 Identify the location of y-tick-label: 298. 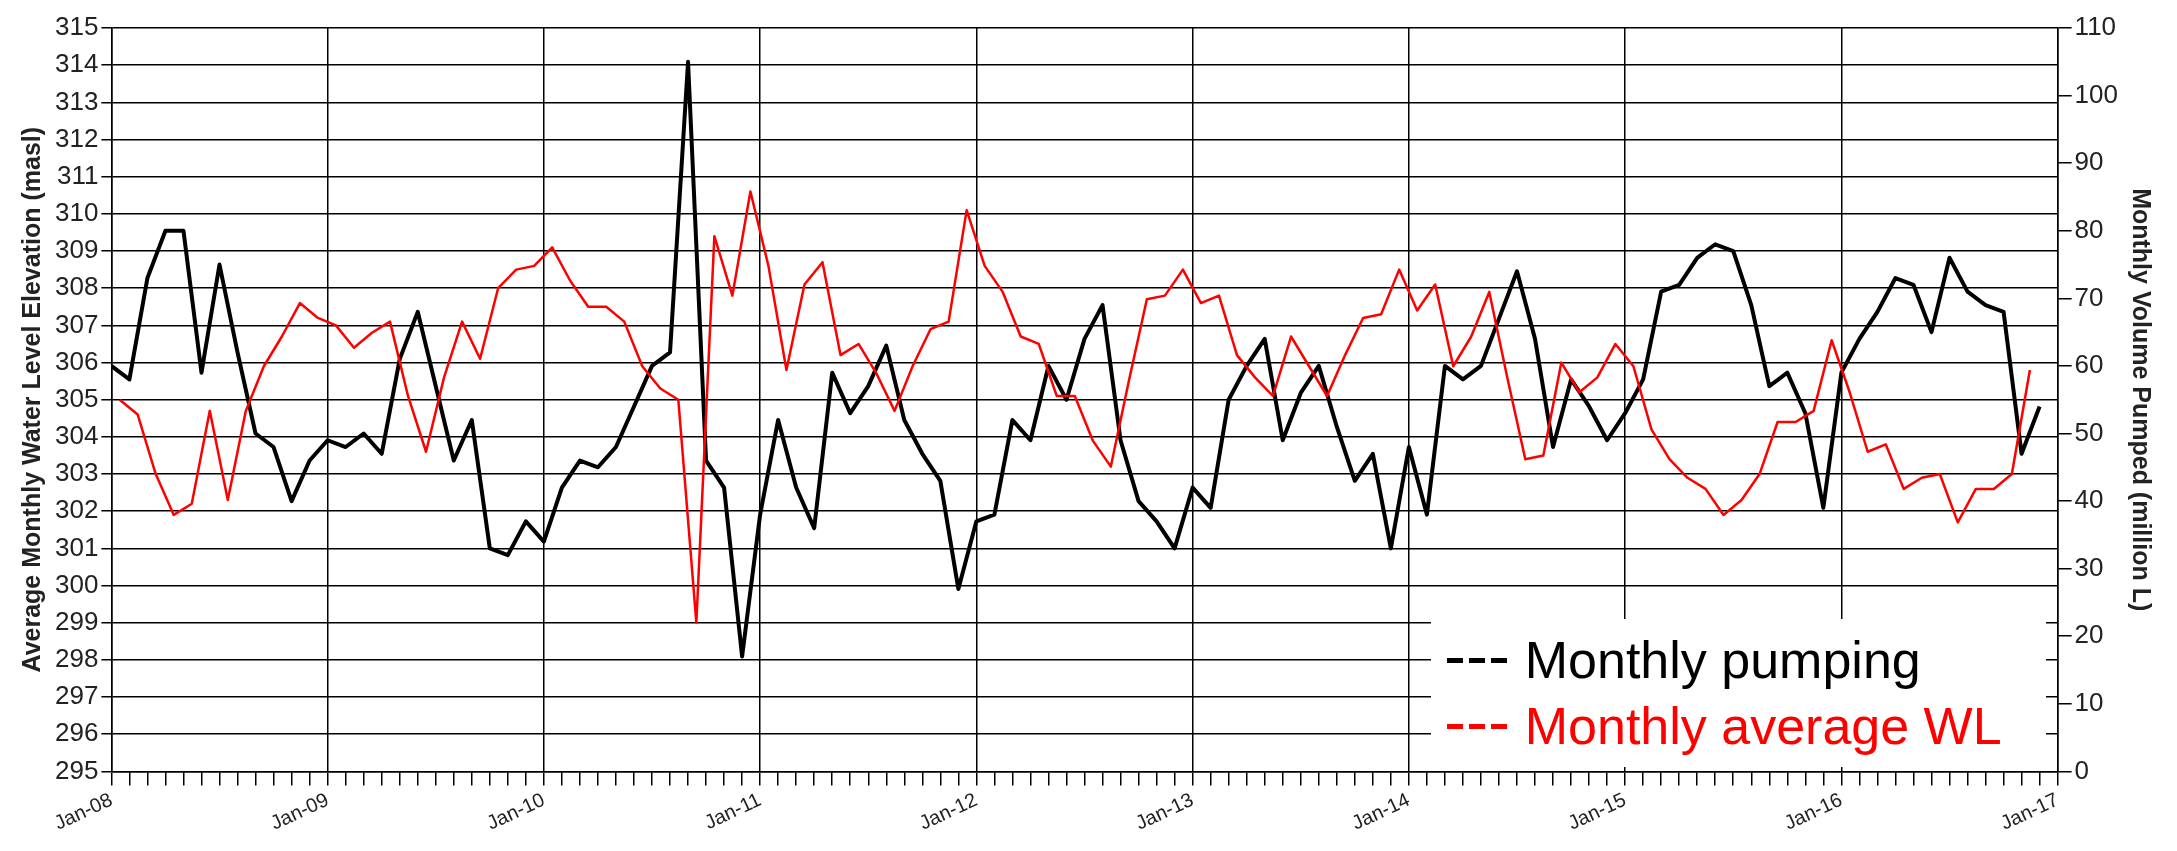
(76, 658).